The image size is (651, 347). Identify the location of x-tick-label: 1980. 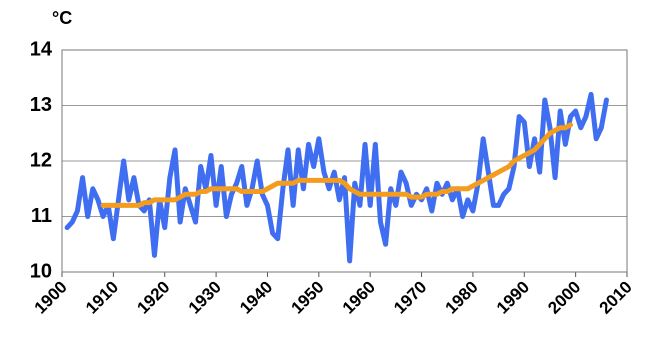
(462, 297).